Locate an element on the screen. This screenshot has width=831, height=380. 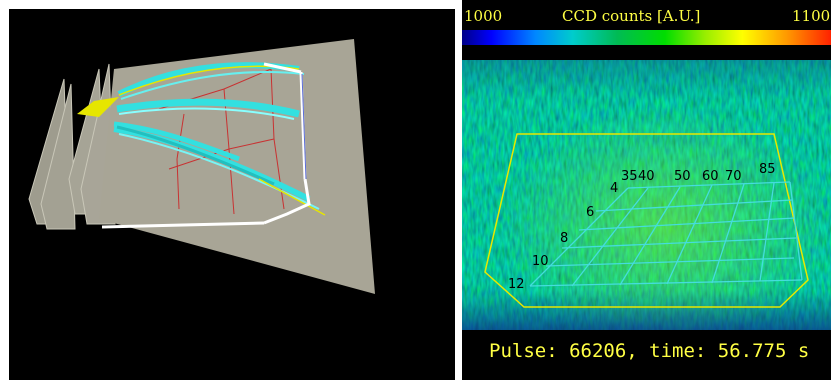
grid-labels: 12 10 8 6 4 35 40 50 60 70 85 is located at coordinates (642, 227).